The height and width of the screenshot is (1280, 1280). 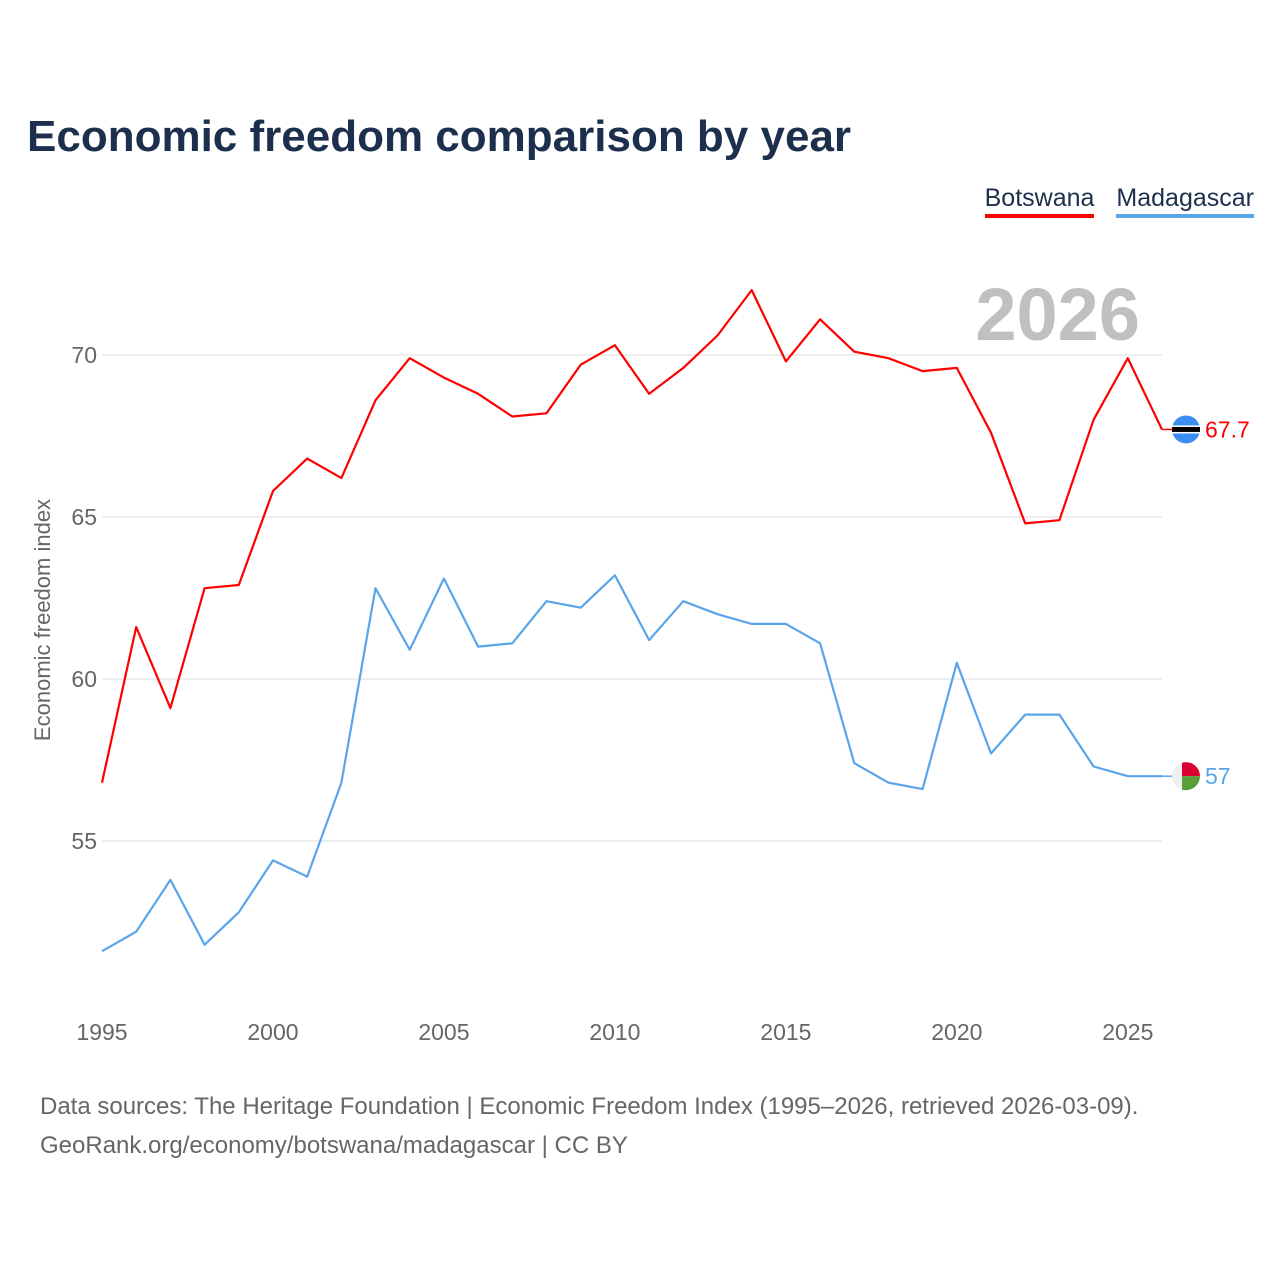 I want to click on year-watermark: 2026, so click(x=1057, y=314).